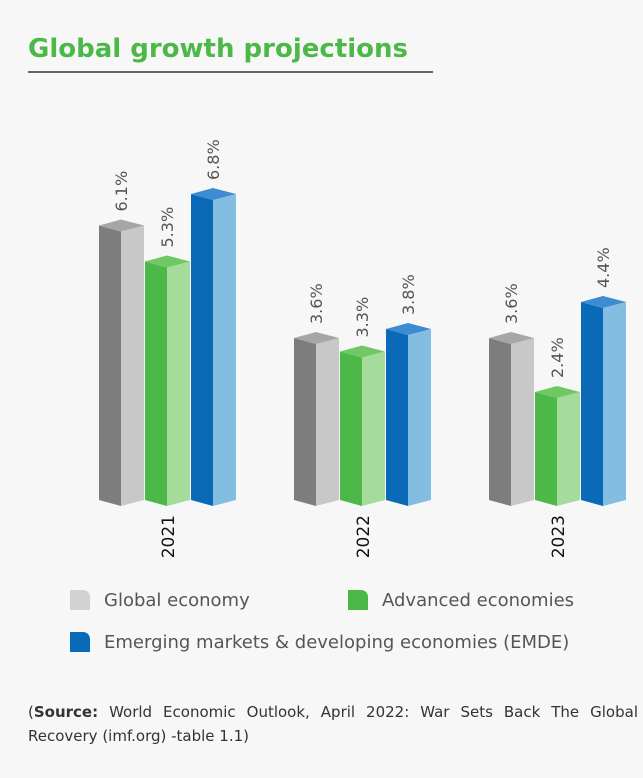  I want to click on legend-label: Global economy, so click(177, 600).